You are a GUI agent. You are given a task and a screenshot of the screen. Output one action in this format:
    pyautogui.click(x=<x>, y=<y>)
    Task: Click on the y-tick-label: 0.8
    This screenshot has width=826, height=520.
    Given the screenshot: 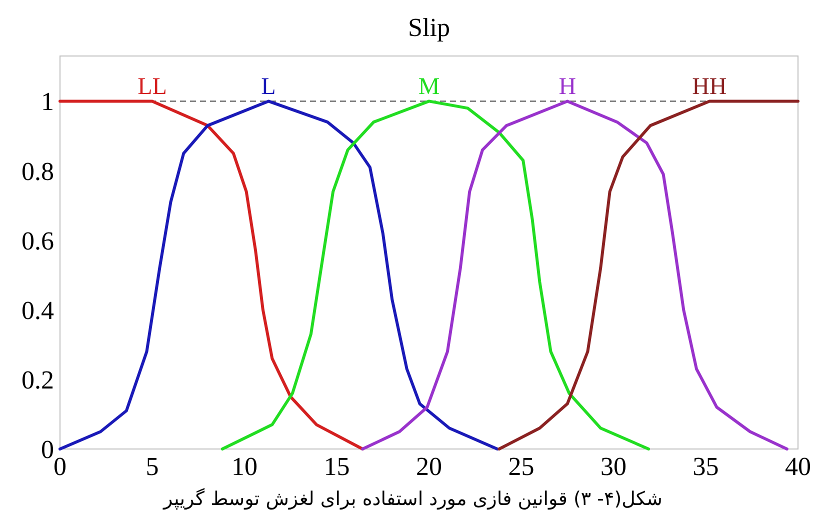 What is the action you would take?
    pyautogui.click(x=38, y=171)
    